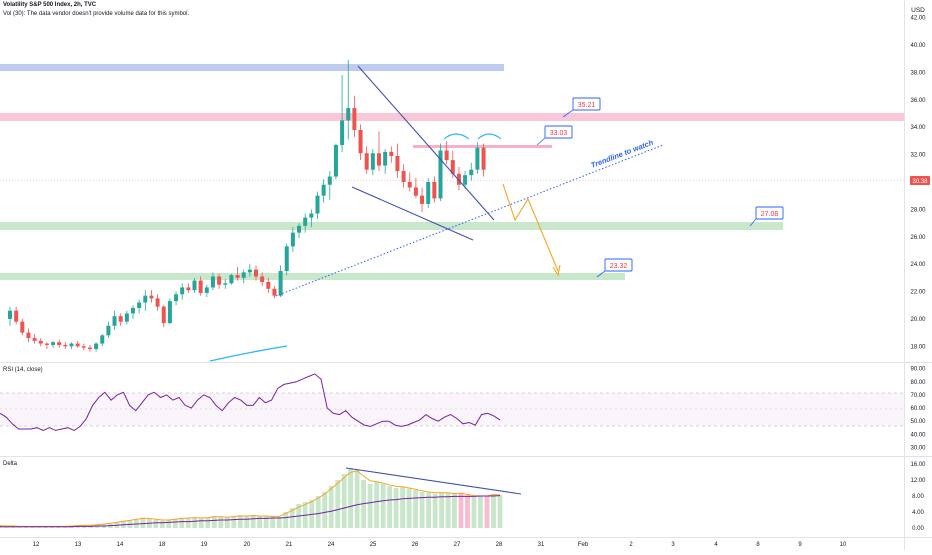 This screenshot has width=932, height=555. I want to click on double-top-line, so click(482, 146).